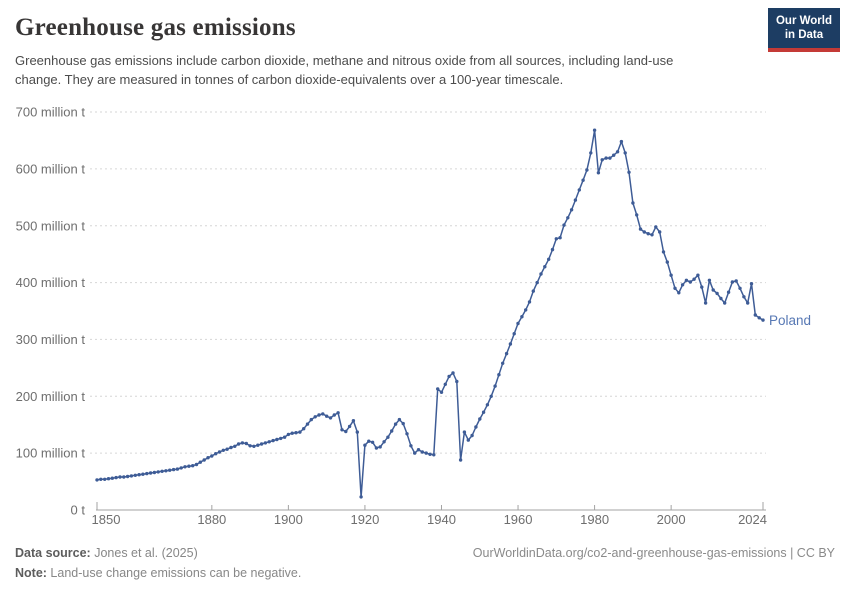 The image size is (850, 600). Describe the element at coordinates (671, 519) in the screenshot. I see `x-axis-tick-label: 2000` at that location.